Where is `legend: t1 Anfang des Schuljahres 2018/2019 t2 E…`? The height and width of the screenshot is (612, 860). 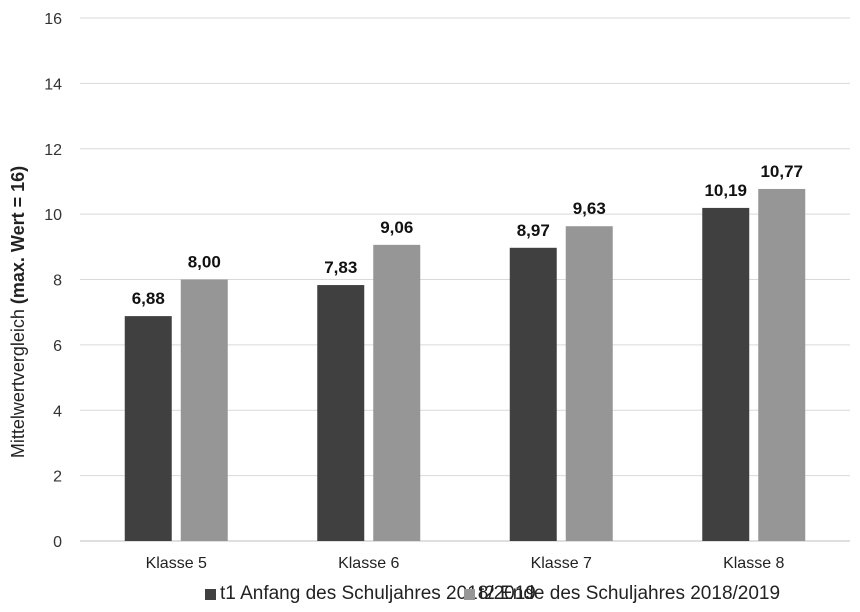 legend: t1 Anfang des Schuljahres 2018/2019 t2 E… is located at coordinates (430, 595).